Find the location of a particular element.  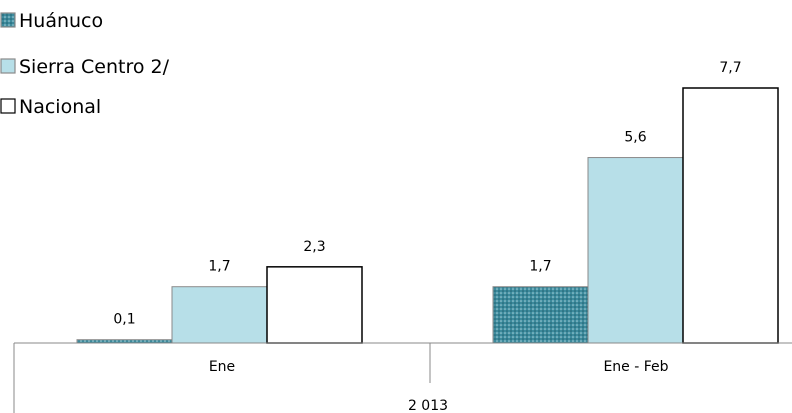

data-label-sierra-centro-2-ene-feb: 5,6 is located at coordinates (635, 138).